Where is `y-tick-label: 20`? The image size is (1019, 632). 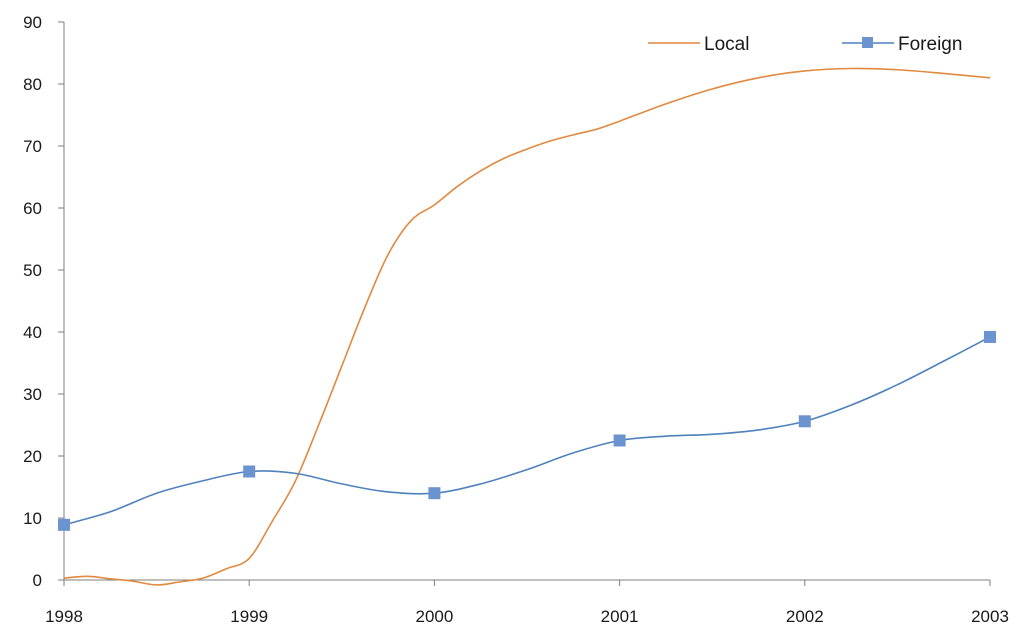 y-tick-label: 20 is located at coordinates (32, 456).